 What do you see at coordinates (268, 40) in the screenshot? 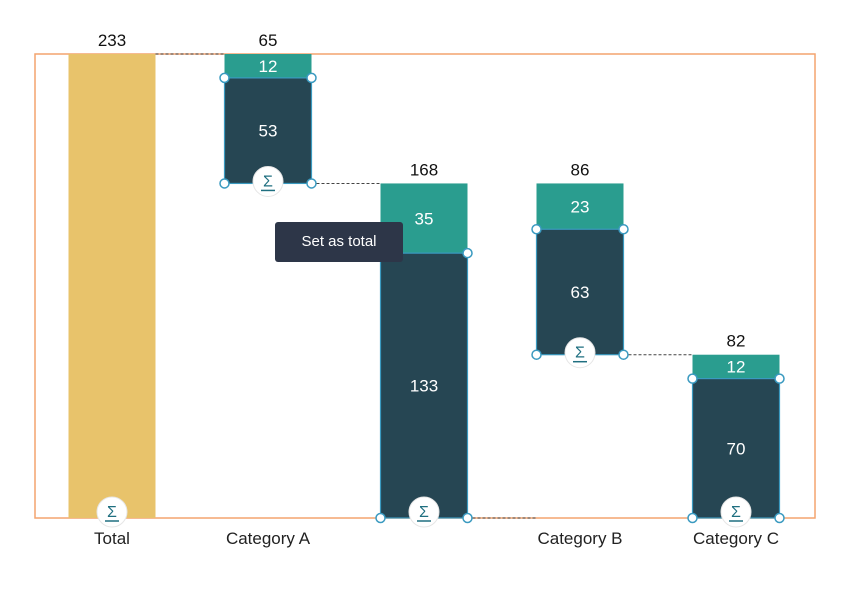
I see `bar-total-label: 65` at bounding box center [268, 40].